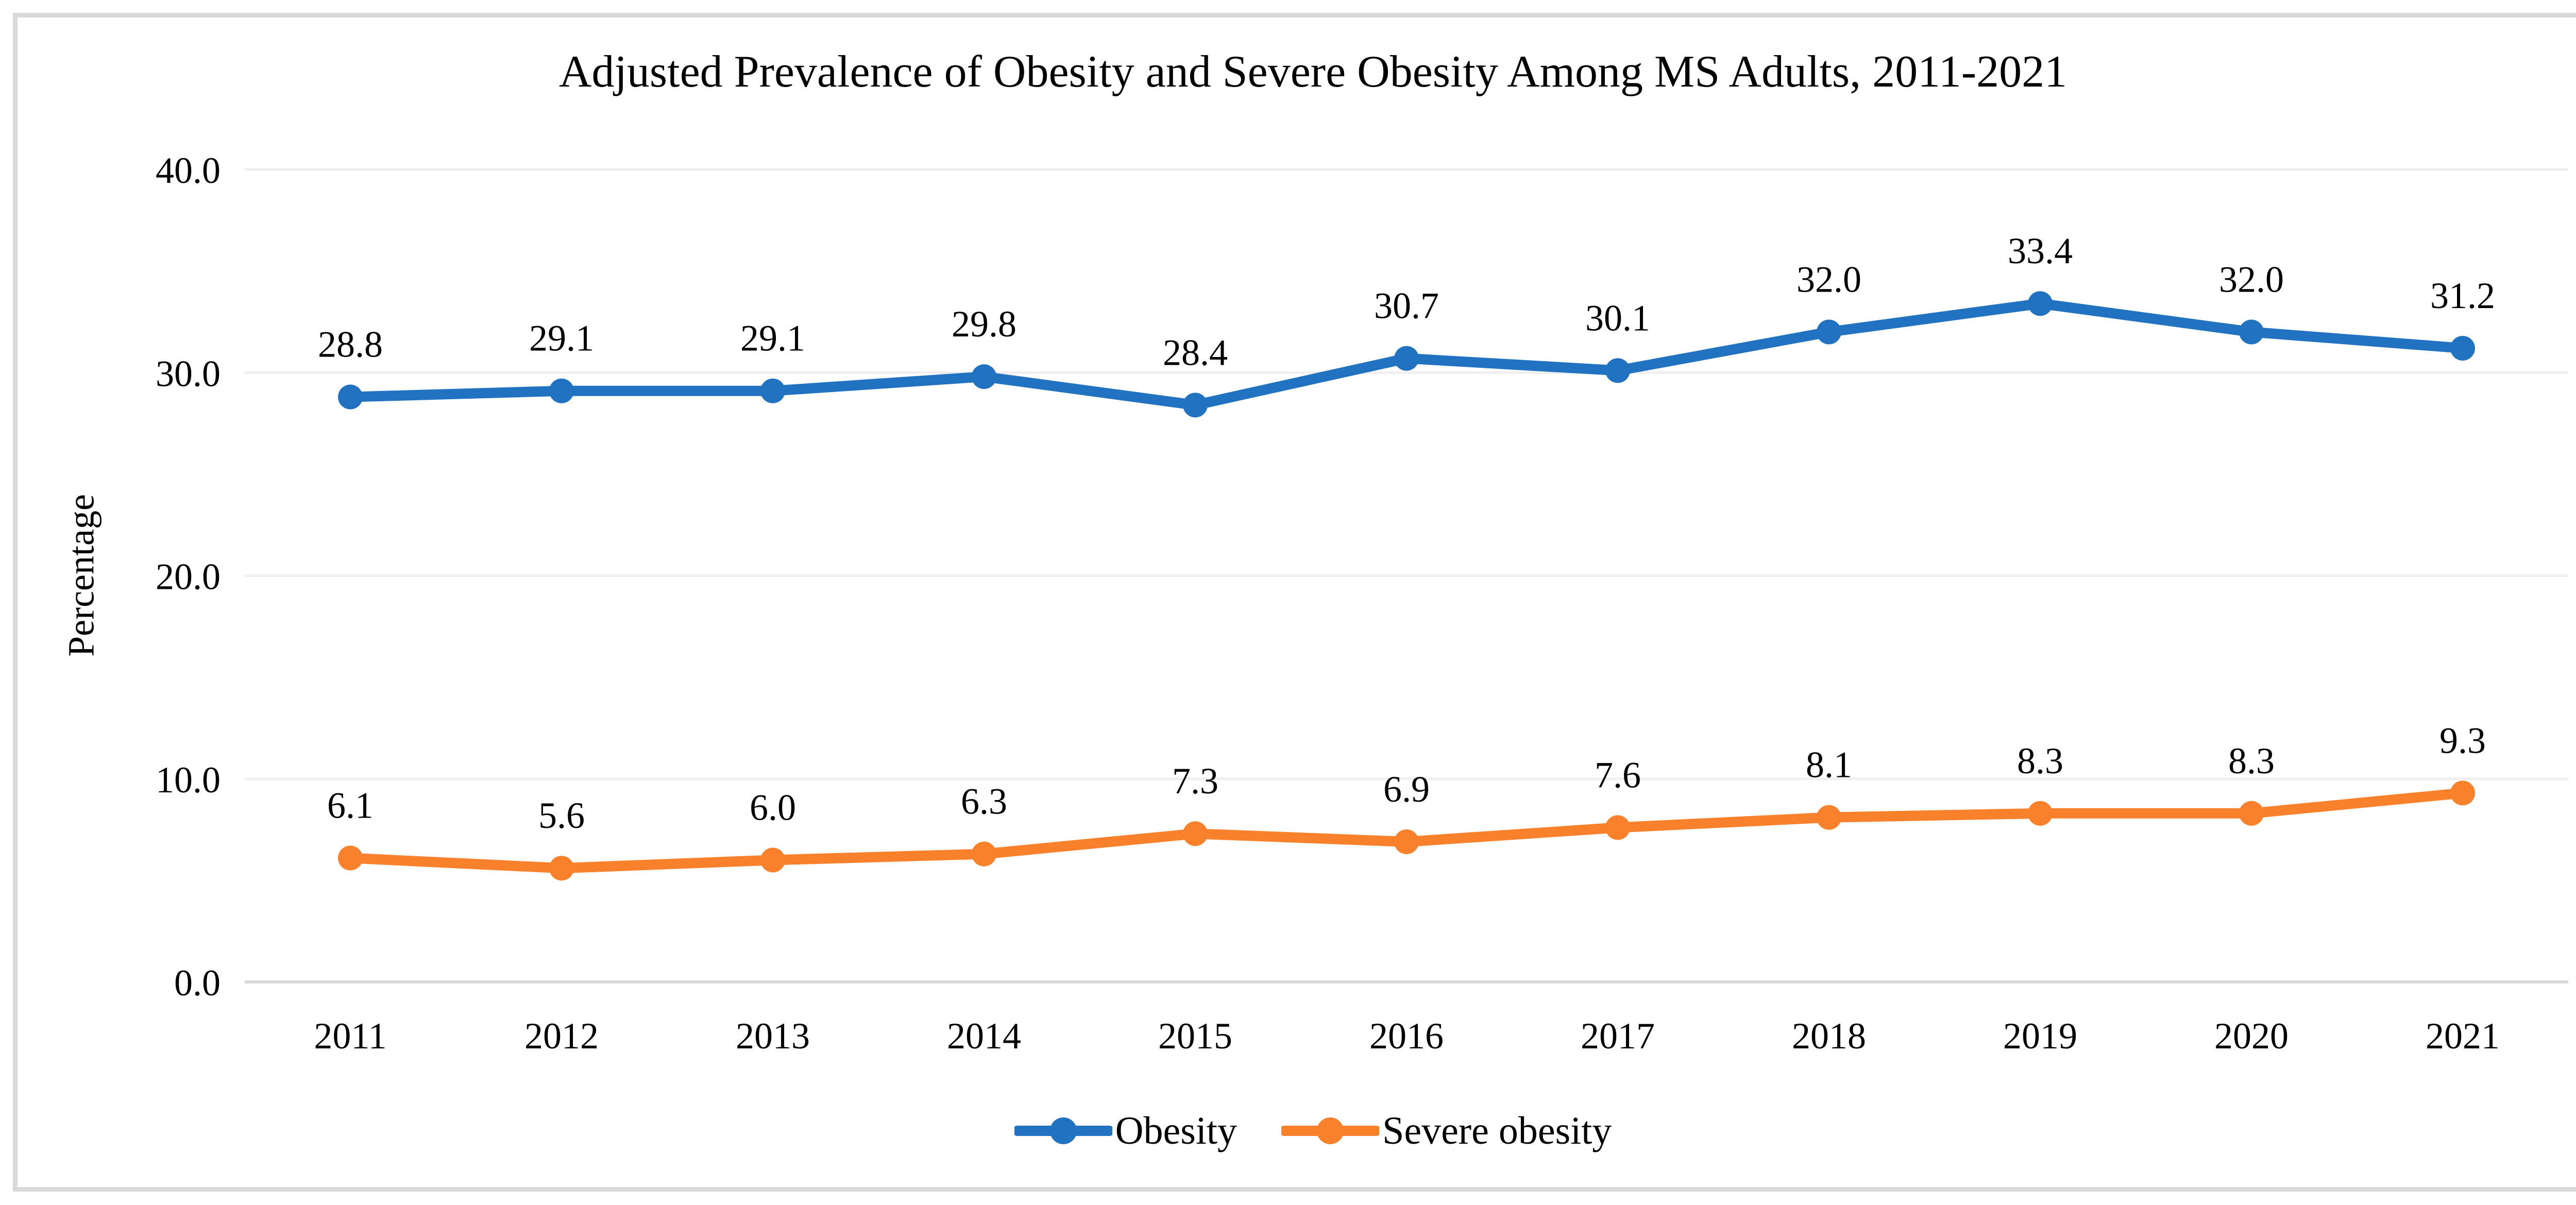 Image resolution: width=2576 pixels, height=1205 pixels. Describe the element at coordinates (1195, 405) in the screenshot. I see `point-obesity-2015` at that location.